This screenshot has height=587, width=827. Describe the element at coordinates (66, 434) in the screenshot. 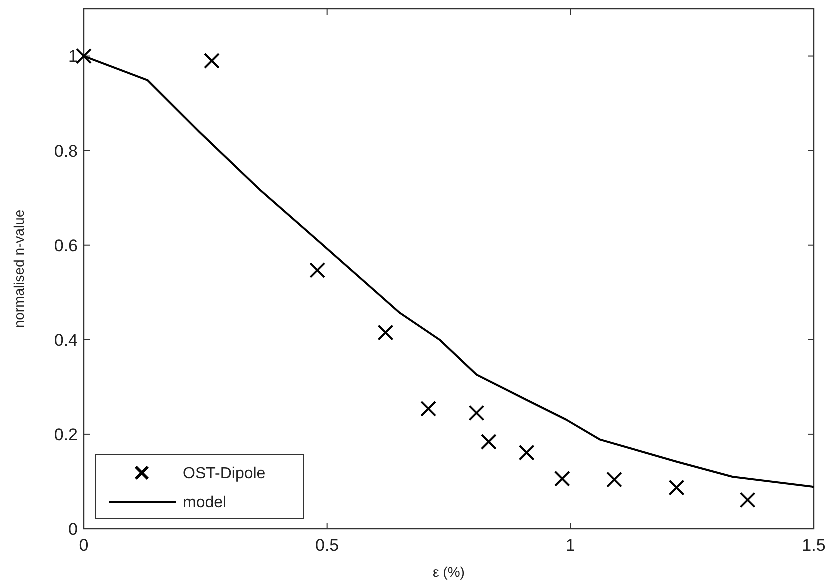

I see `y-tick-label: 0.2` at that location.